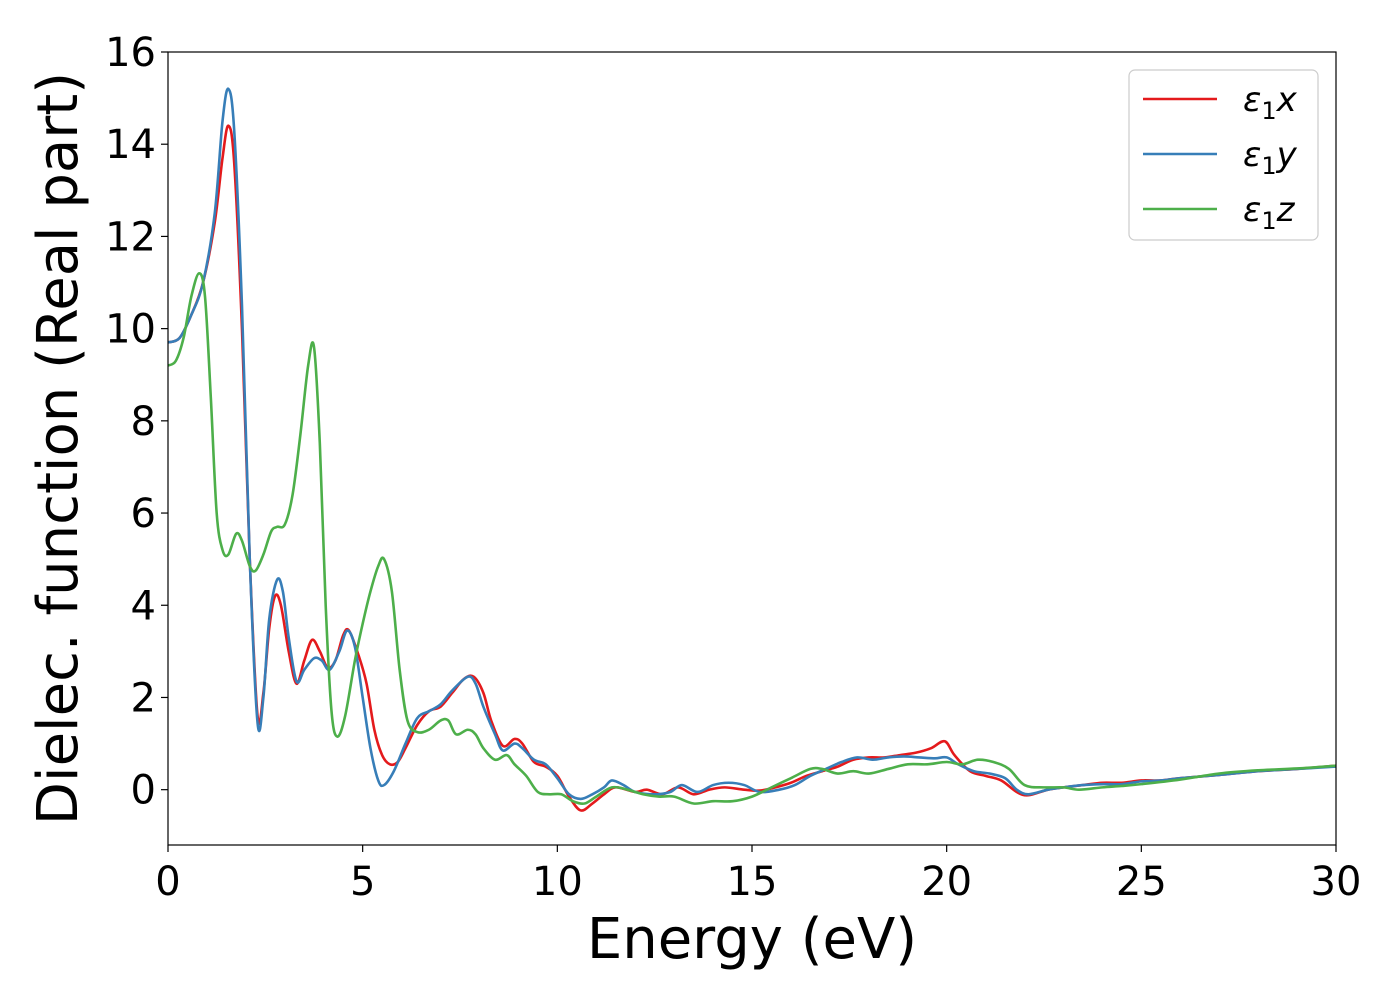 The height and width of the screenshot is (1000, 1400). Describe the element at coordinates (58, 448) in the screenshot. I see `y-axis-title: Dielec. function (Real part)` at that location.